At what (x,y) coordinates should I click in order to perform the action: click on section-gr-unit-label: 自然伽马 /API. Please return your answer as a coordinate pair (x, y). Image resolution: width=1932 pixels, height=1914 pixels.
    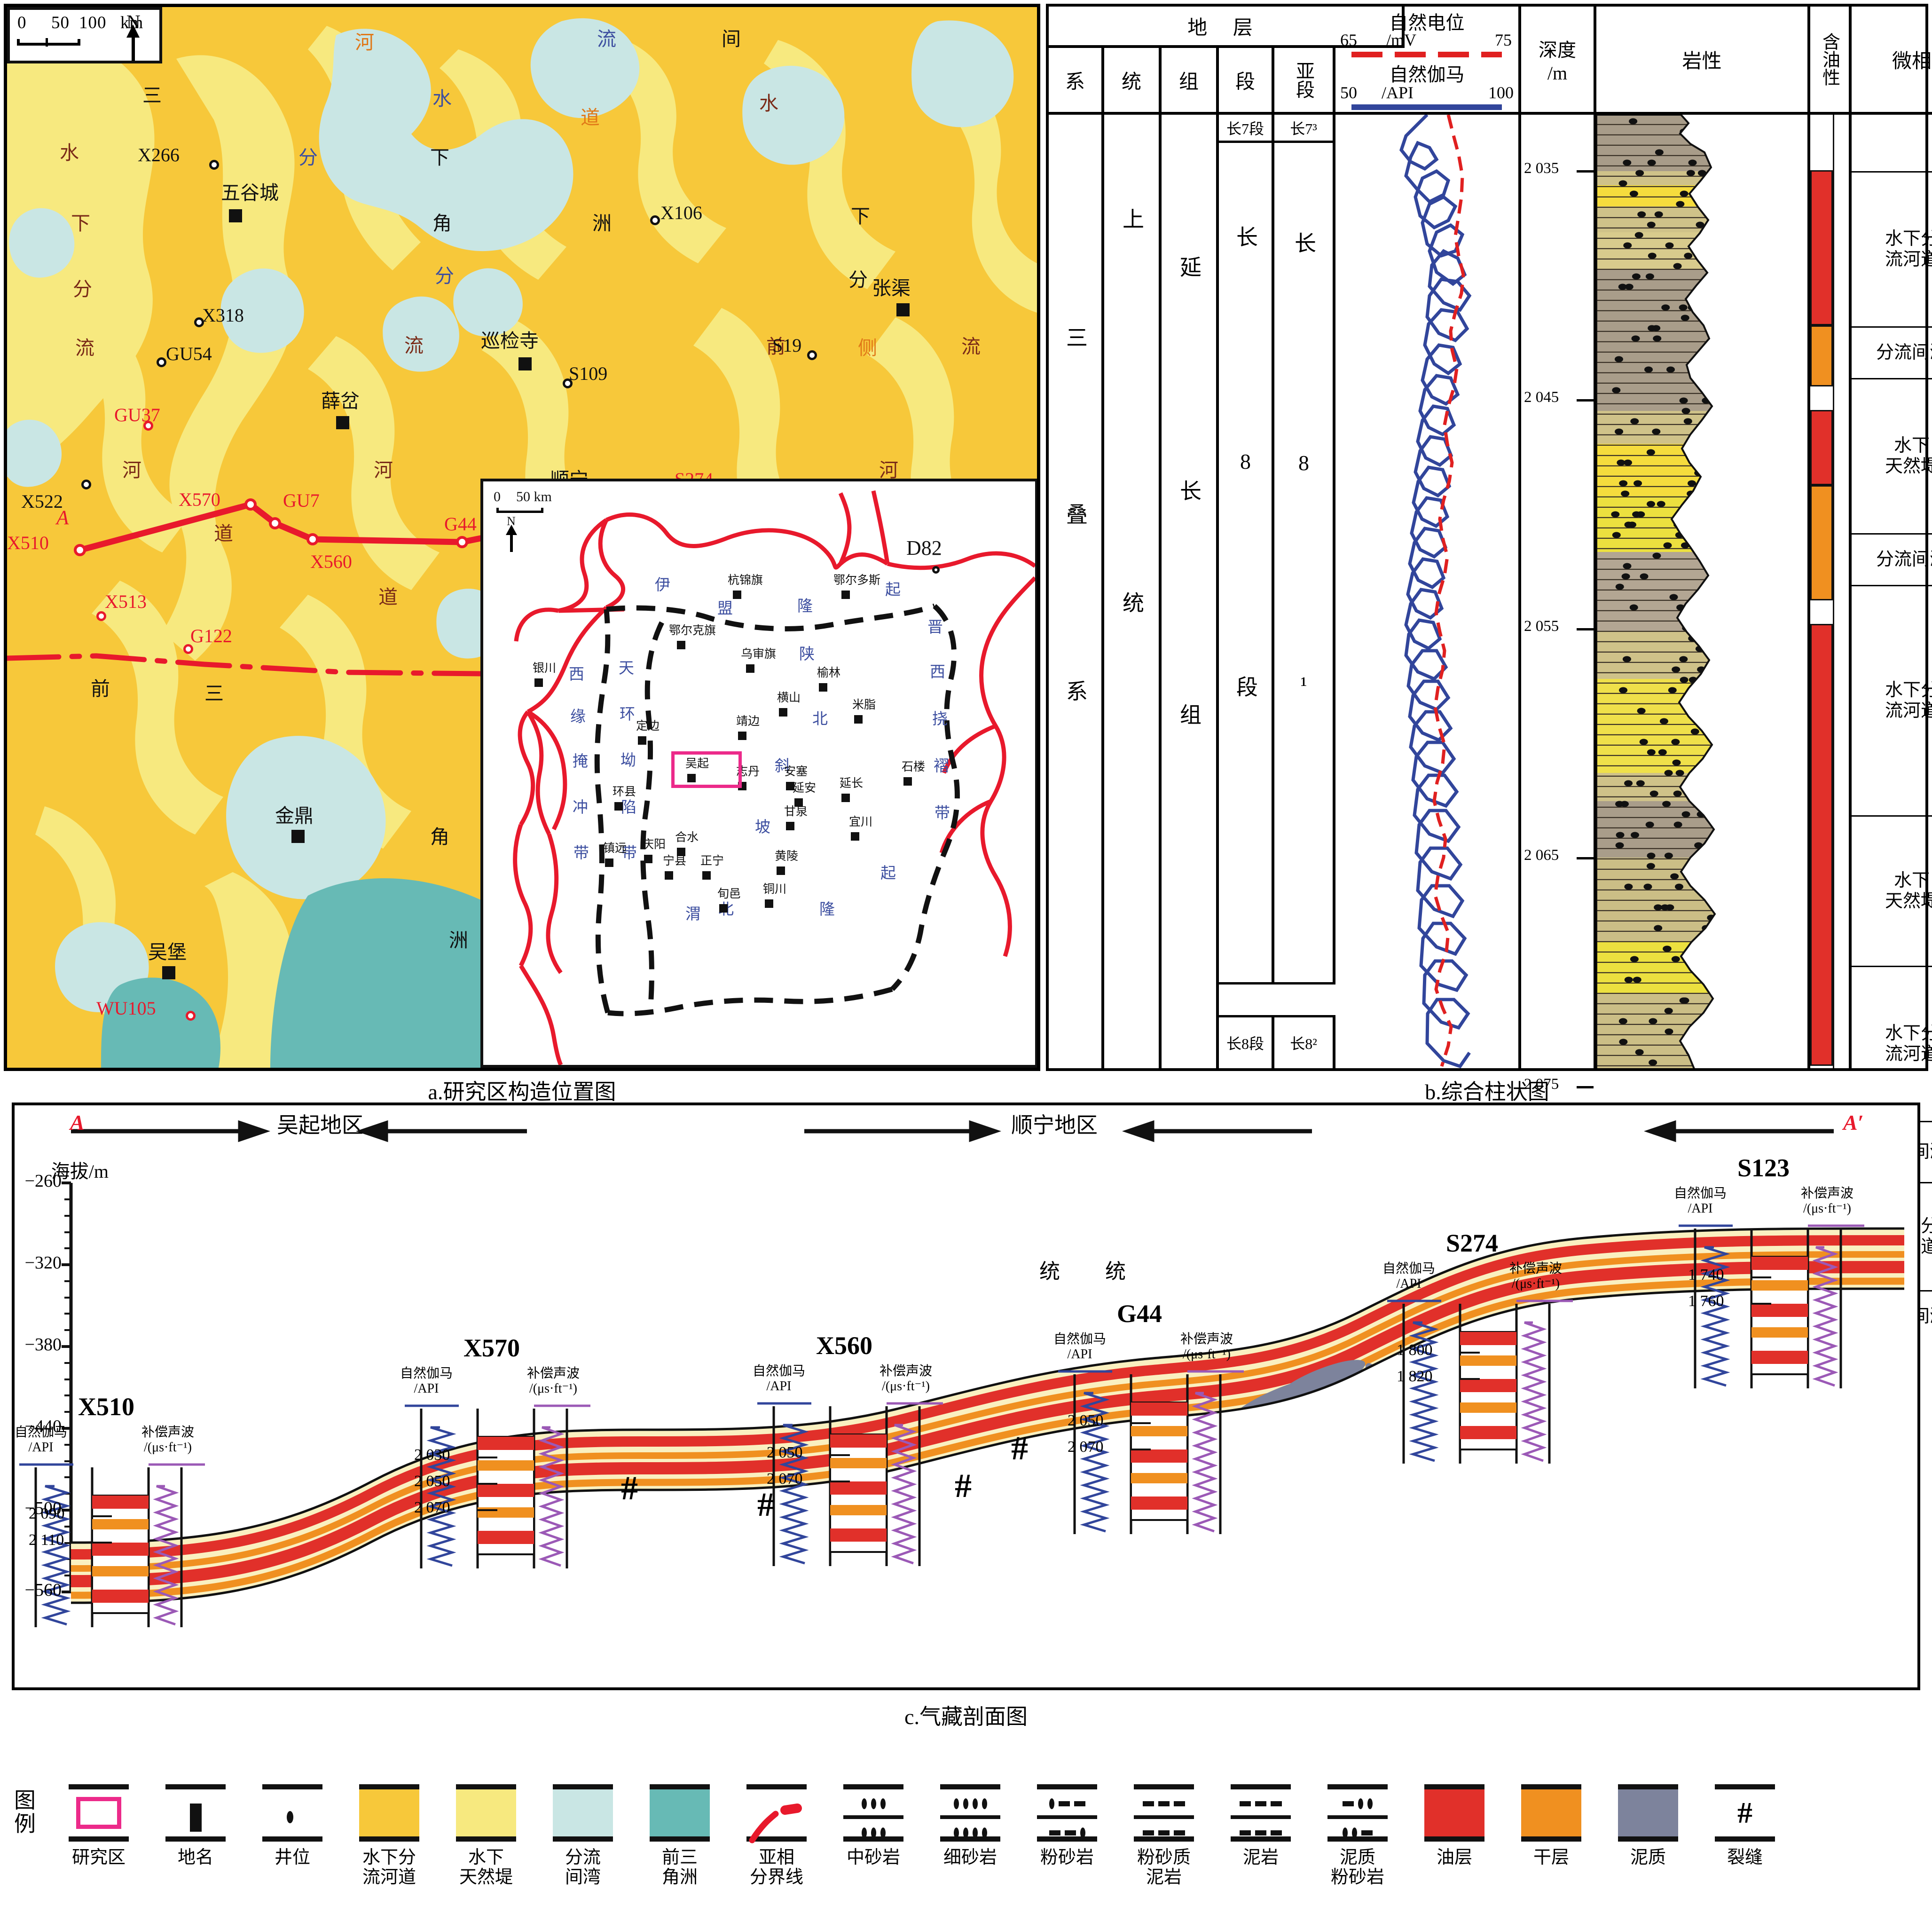
    Looking at the image, I should click on (780, 1379).